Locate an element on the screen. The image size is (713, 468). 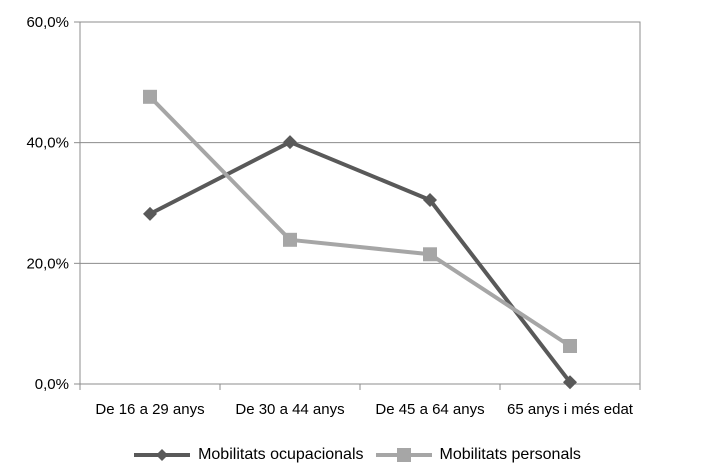
x-tick-label: De 45 a 64 anys is located at coordinates (429, 409).